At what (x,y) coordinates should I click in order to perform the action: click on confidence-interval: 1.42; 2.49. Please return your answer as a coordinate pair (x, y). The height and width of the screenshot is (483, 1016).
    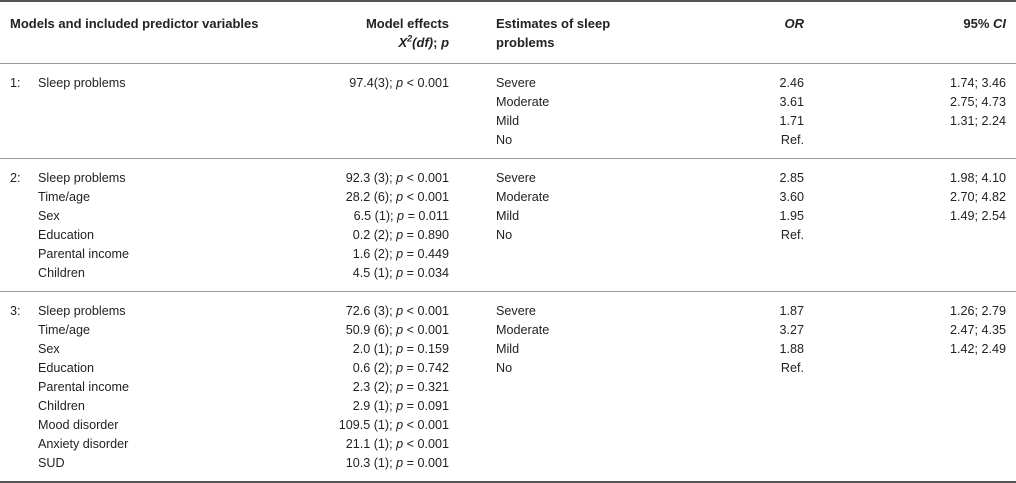
    Looking at the image, I should click on (978, 349).